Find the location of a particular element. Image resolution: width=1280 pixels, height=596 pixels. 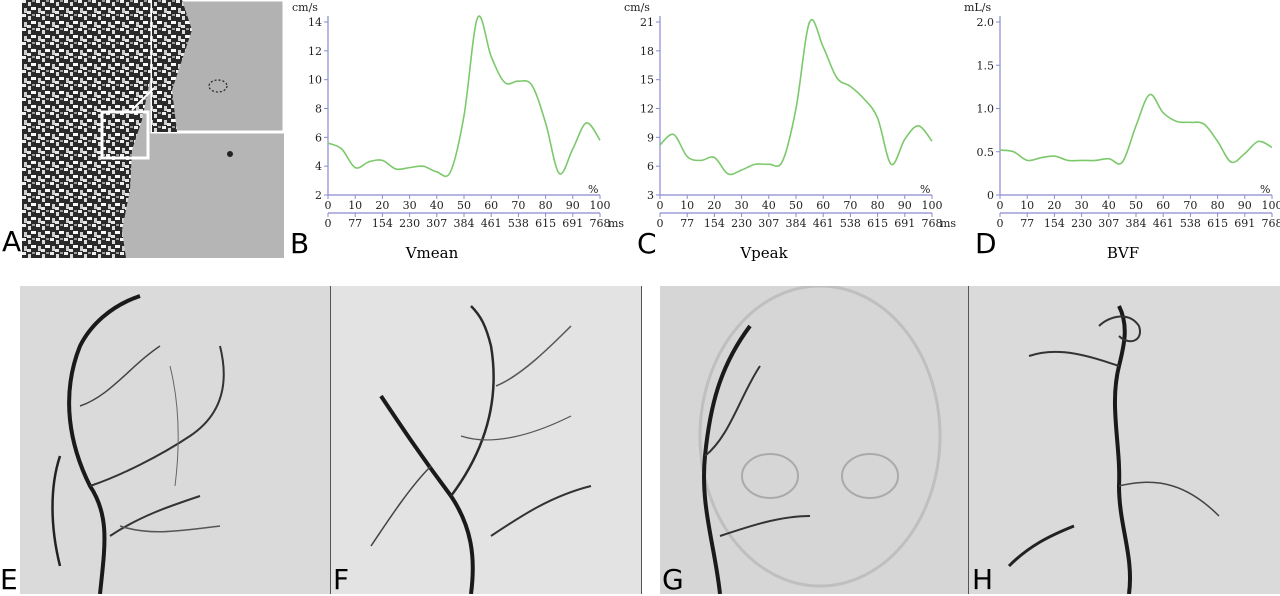

vpeak-x-pct-tick-label: 60 is located at coordinates (823, 205).